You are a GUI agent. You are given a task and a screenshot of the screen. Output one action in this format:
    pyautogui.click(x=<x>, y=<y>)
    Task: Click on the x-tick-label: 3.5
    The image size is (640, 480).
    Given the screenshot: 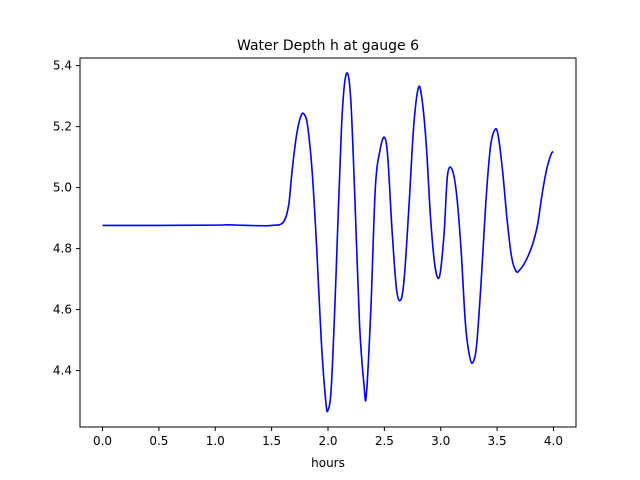 What is the action you would take?
    pyautogui.click(x=497, y=441)
    